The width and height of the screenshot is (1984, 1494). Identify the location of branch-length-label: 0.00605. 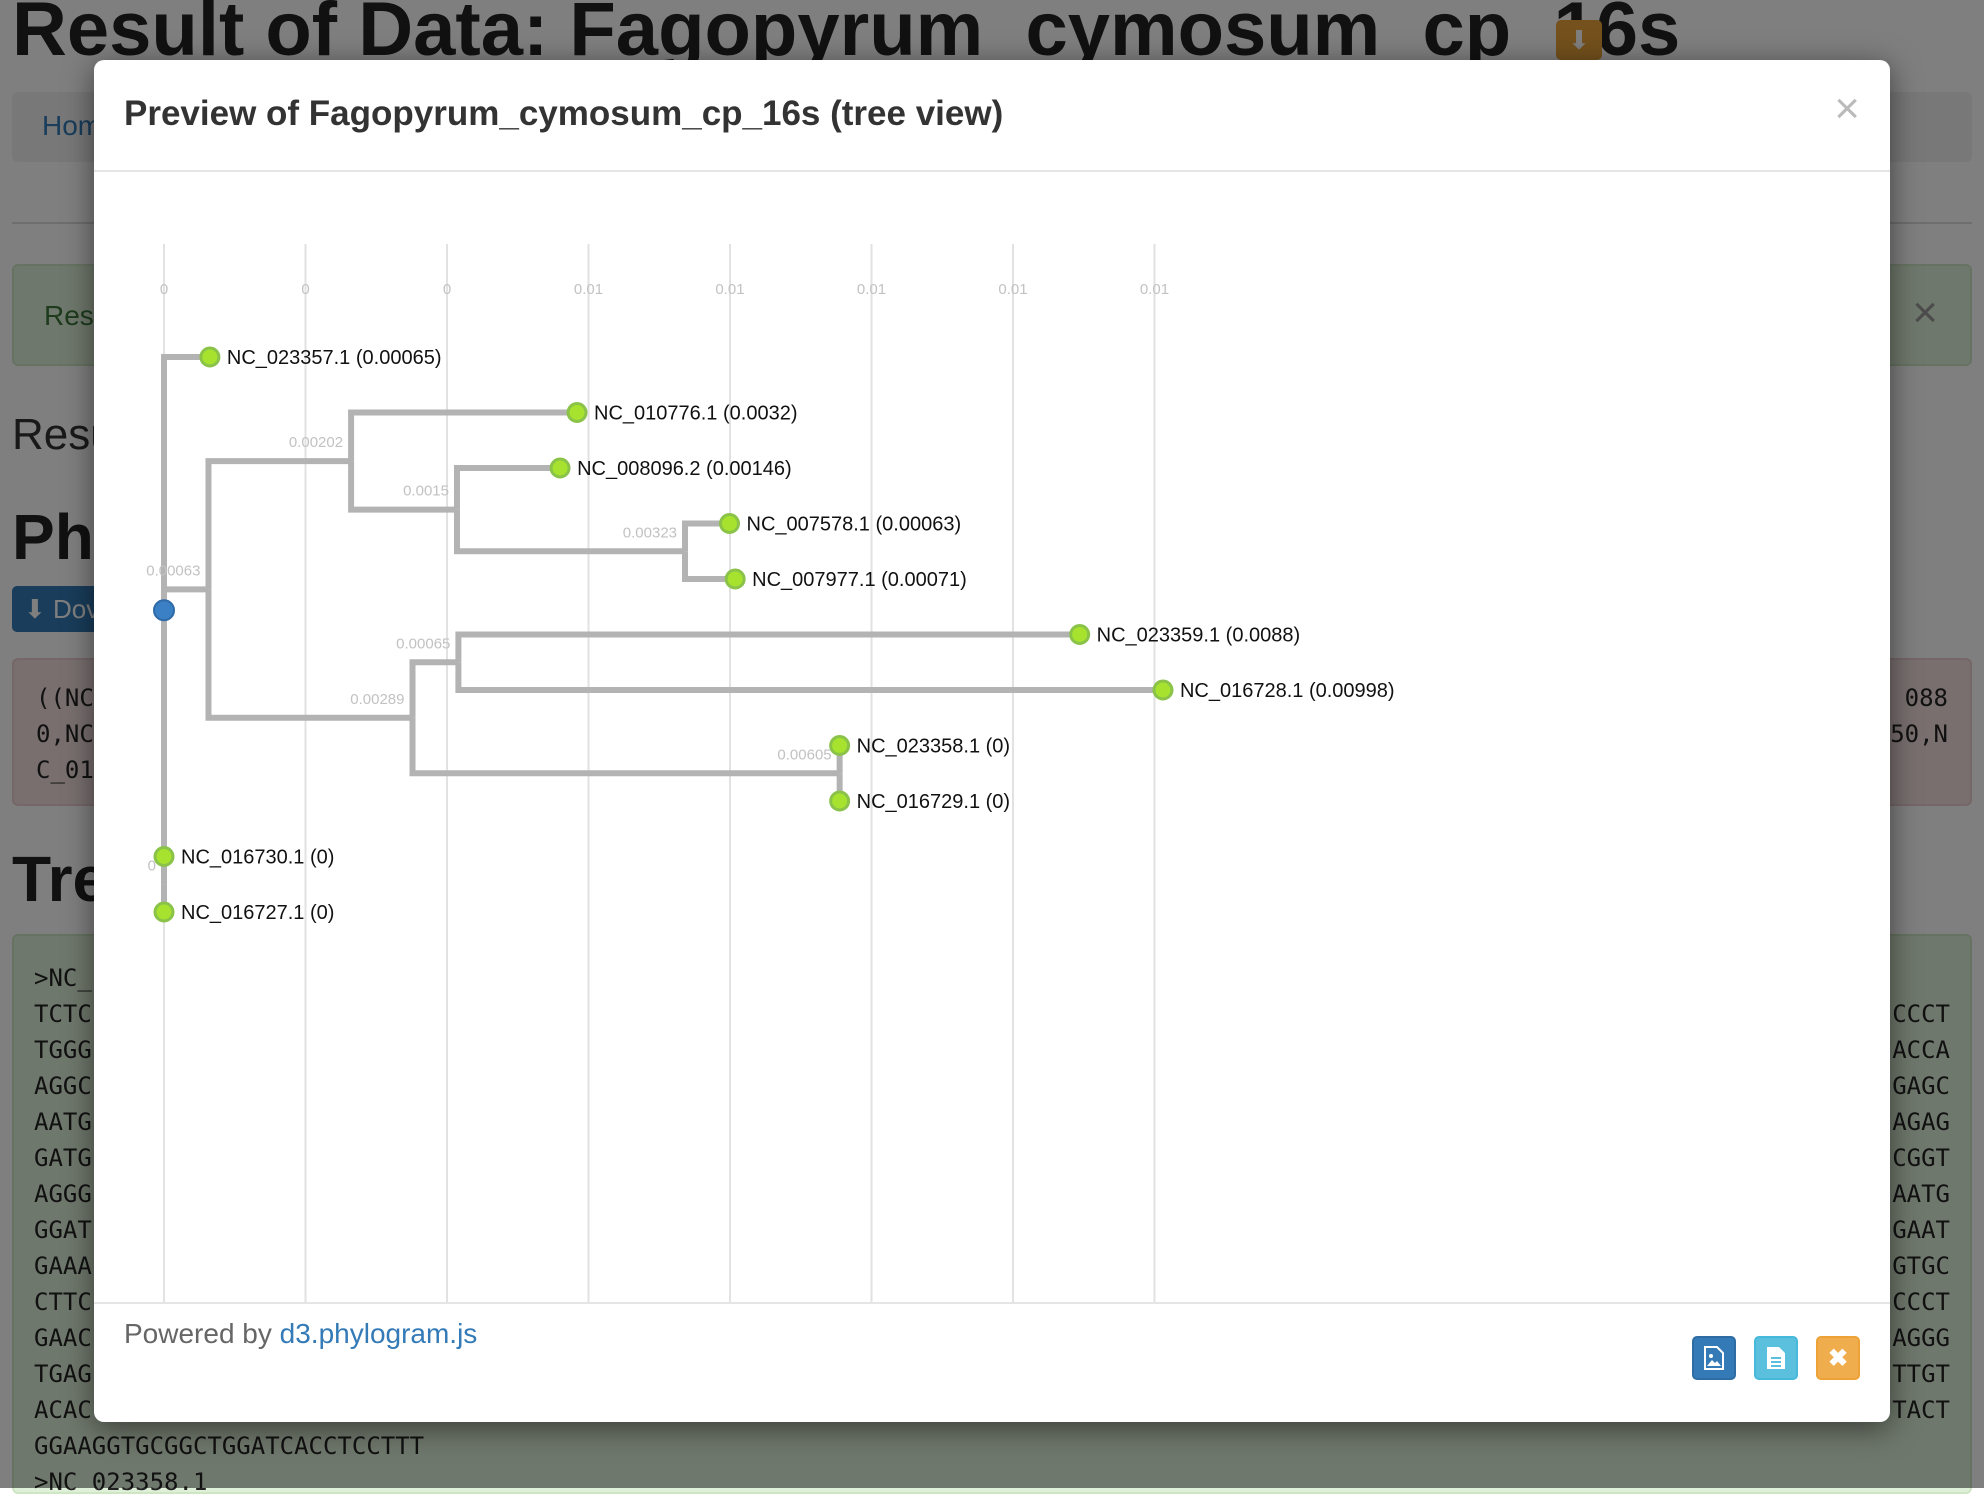
(804, 754).